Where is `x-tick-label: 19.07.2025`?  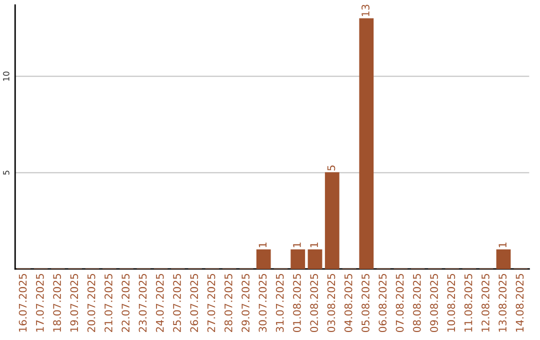
x-tick-label: 19.07.2025 is located at coordinates (74, 303).